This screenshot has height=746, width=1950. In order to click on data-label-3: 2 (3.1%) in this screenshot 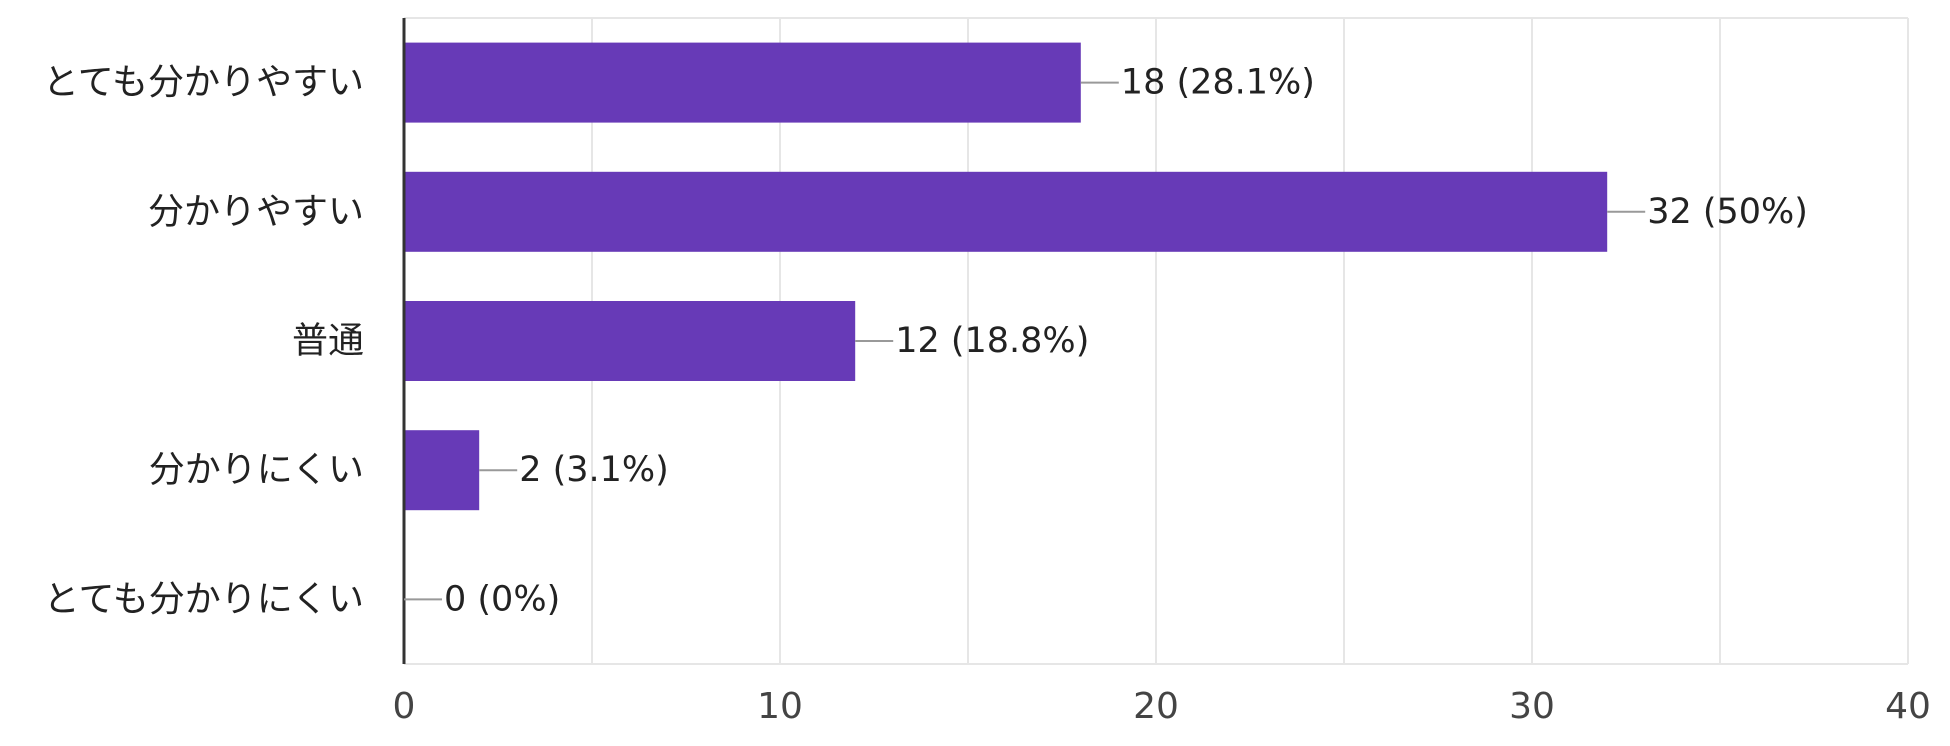, I will do `click(594, 470)`.